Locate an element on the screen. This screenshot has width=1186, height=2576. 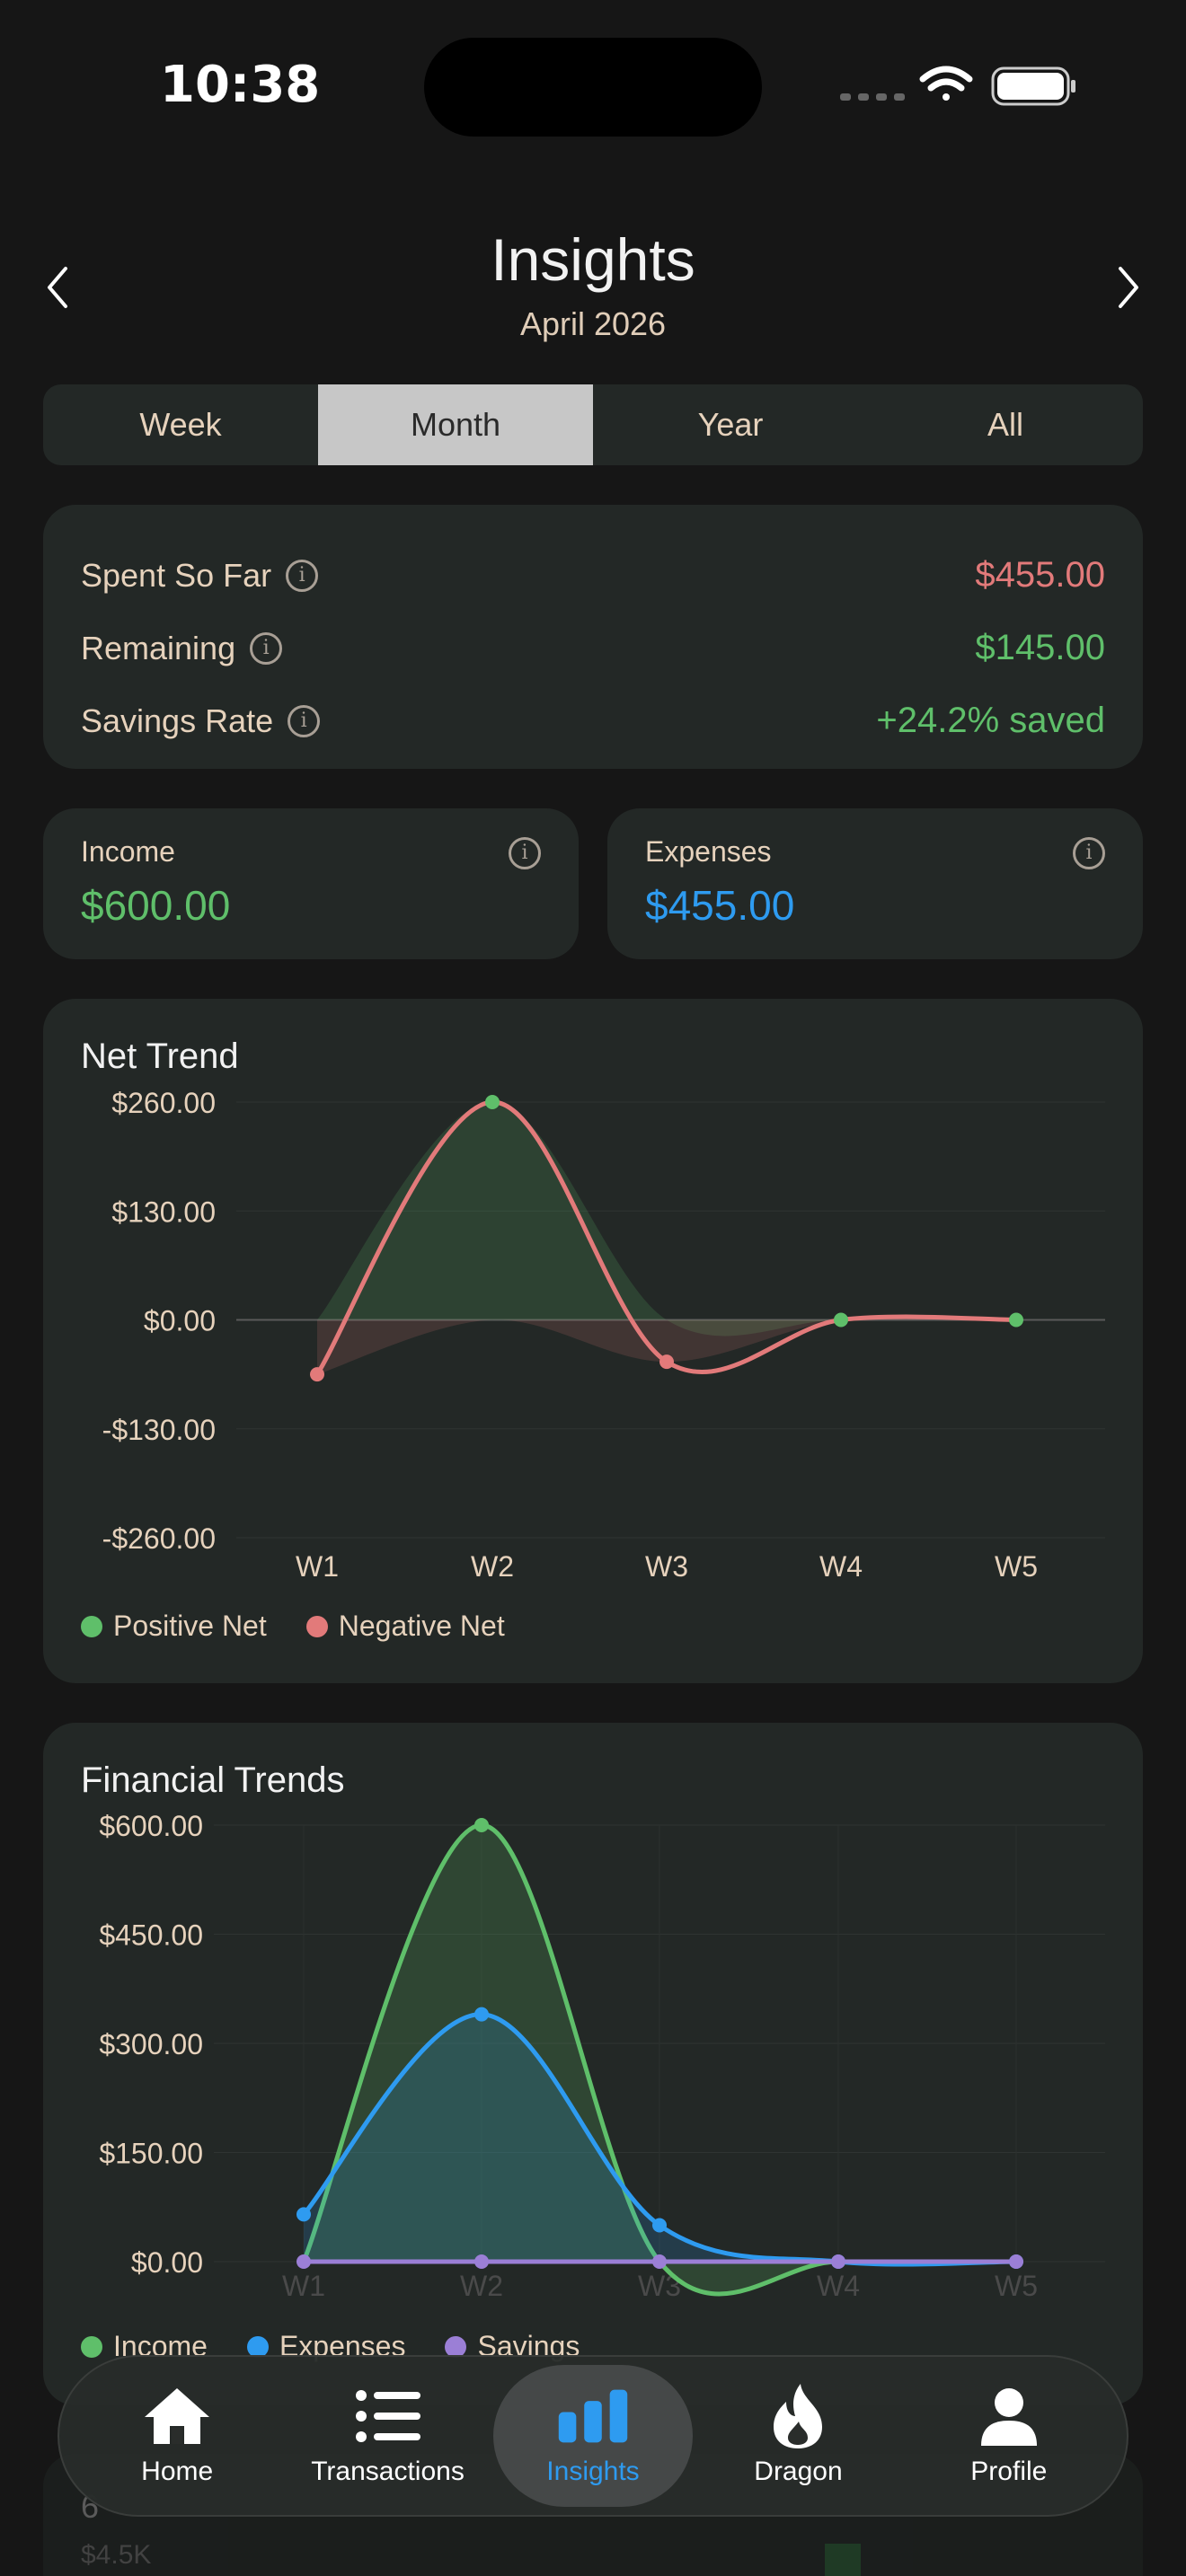
tab-dragon: Dragon is located at coordinates (798, 2436).